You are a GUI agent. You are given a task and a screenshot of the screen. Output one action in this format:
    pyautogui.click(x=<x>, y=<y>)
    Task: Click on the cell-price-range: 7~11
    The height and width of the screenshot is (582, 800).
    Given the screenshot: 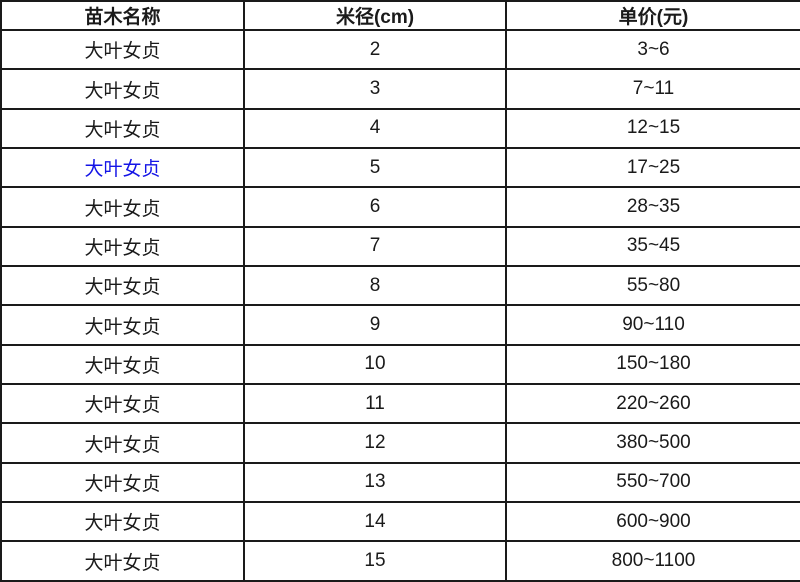 What is the action you would take?
    pyautogui.click(x=652, y=89)
    